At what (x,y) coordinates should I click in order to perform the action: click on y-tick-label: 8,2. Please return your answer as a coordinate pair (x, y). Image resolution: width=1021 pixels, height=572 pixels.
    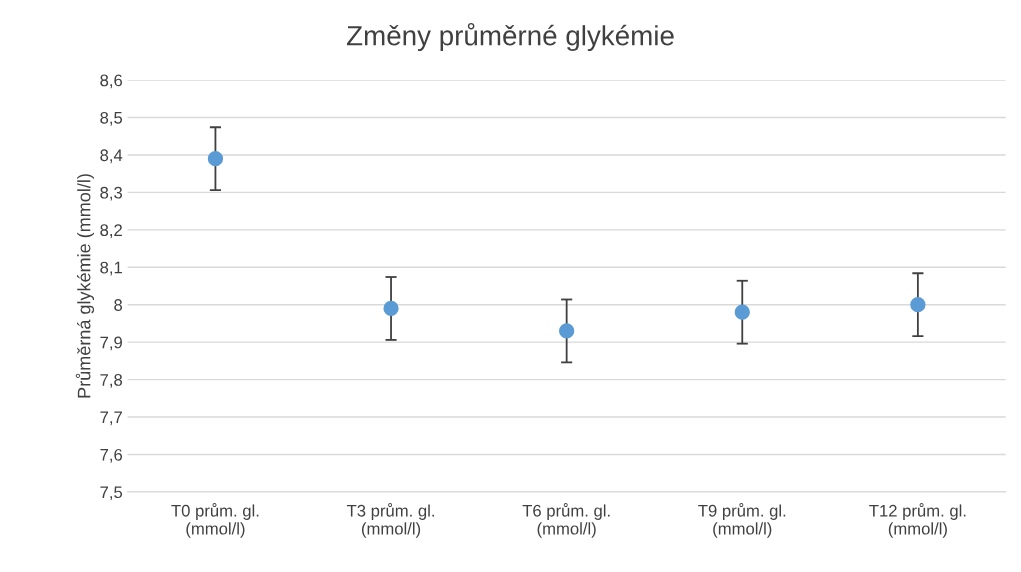
    Looking at the image, I should click on (111, 231).